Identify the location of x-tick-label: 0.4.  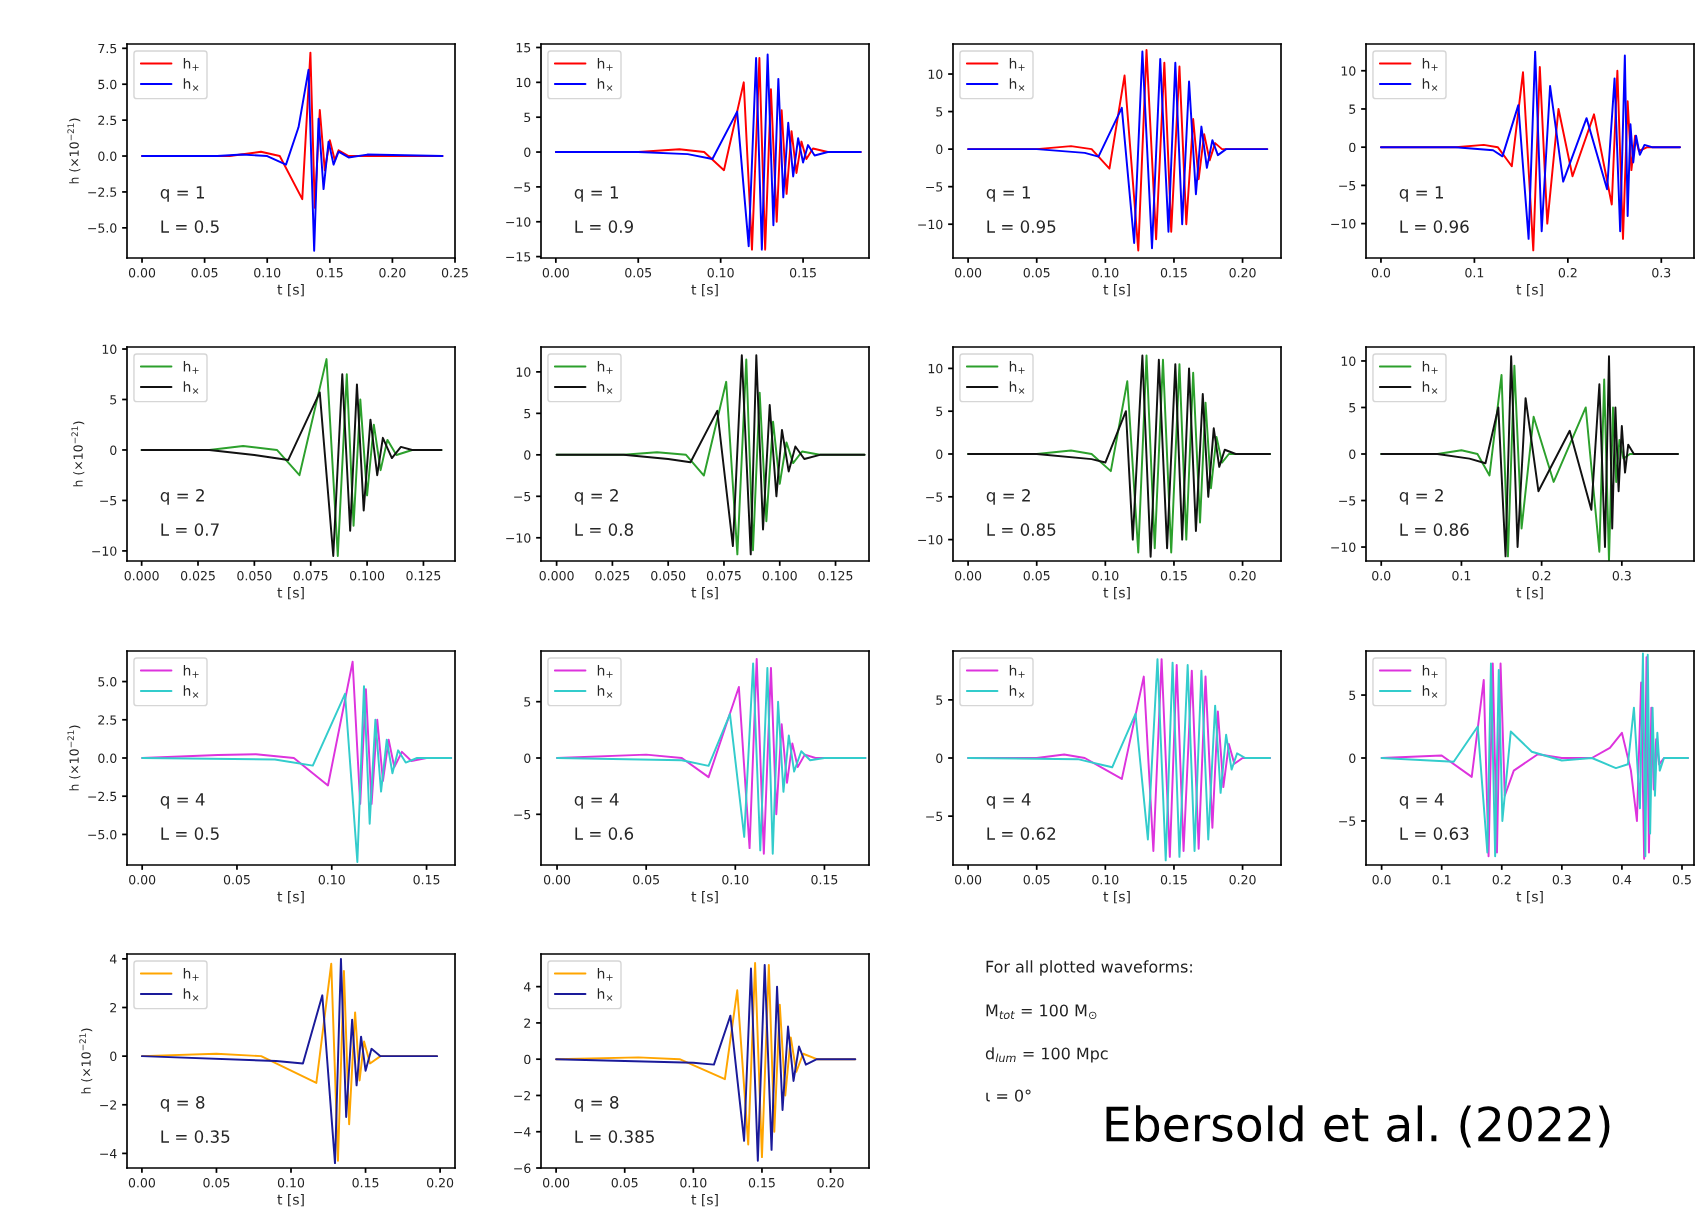
(1622, 879).